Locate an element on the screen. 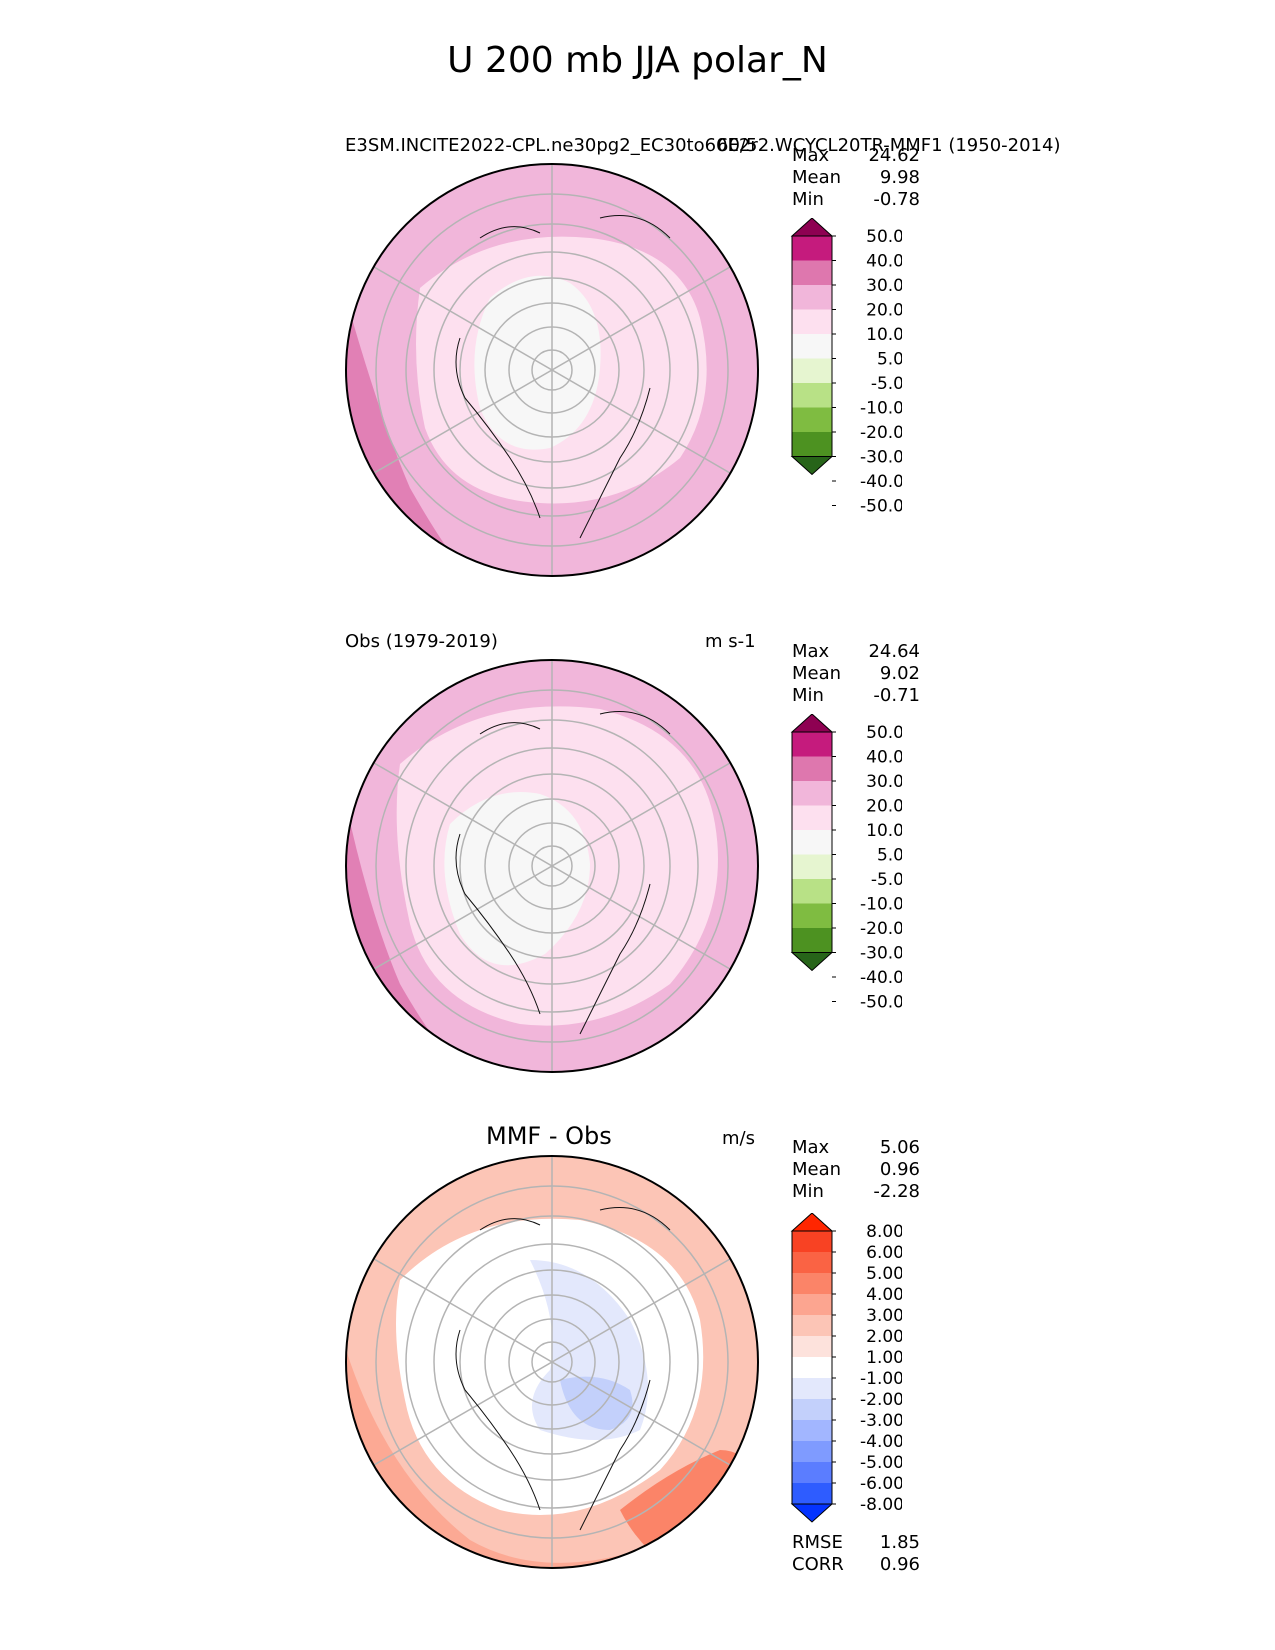  stat-value: 9.02 is located at coordinates (899, 673).